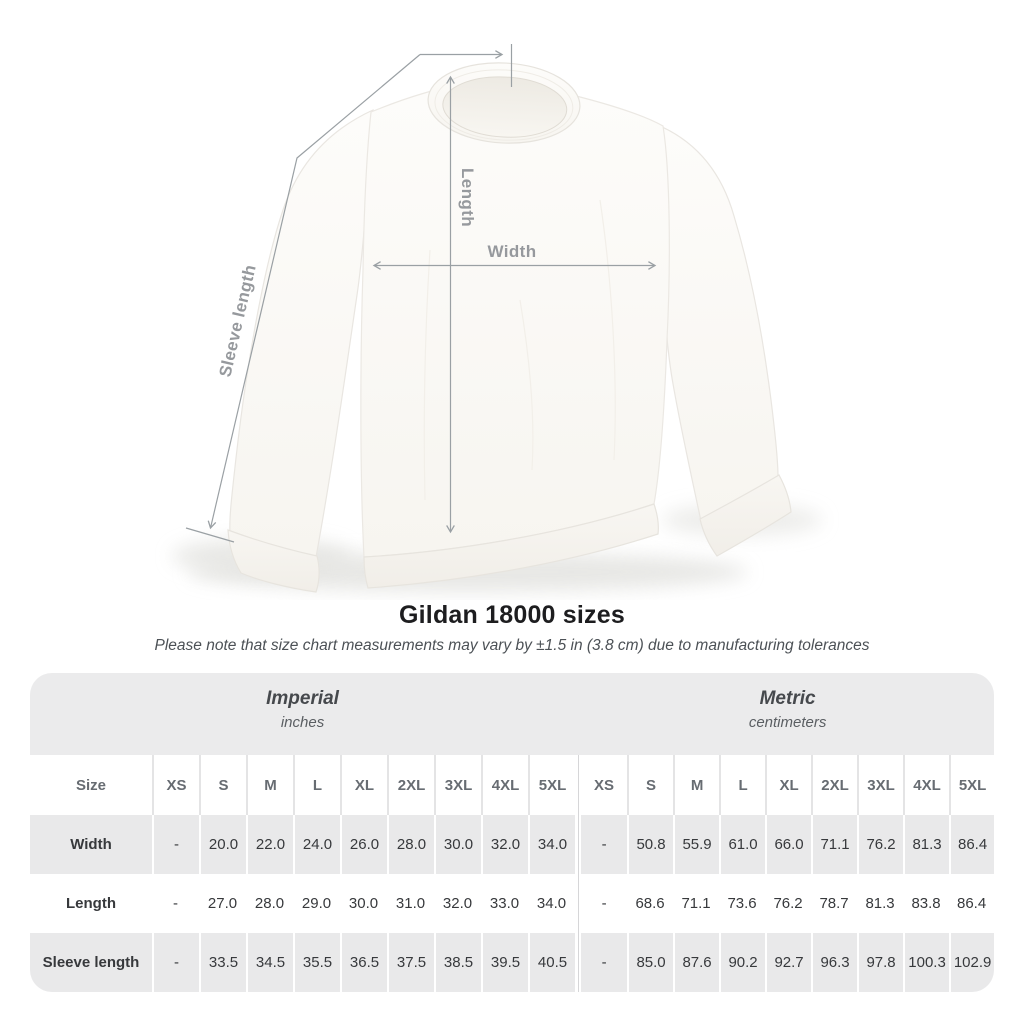 The image size is (1024, 1024). What do you see at coordinates (222, 903) in the screenshot?
I see `value-cell: 27.0` at bounding box center [222, 903].